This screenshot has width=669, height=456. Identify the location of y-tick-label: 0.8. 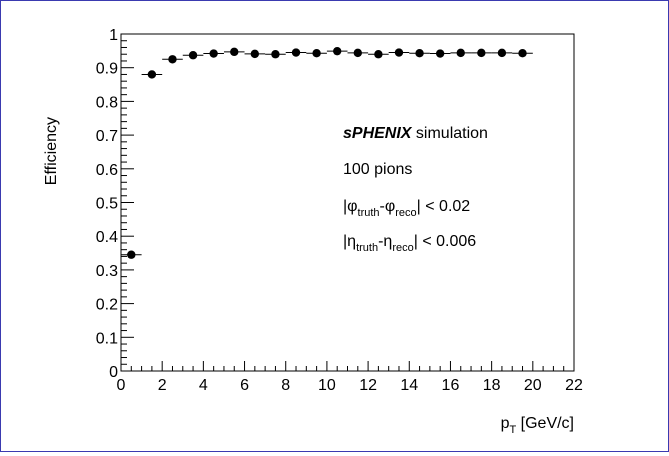
(107, 102).